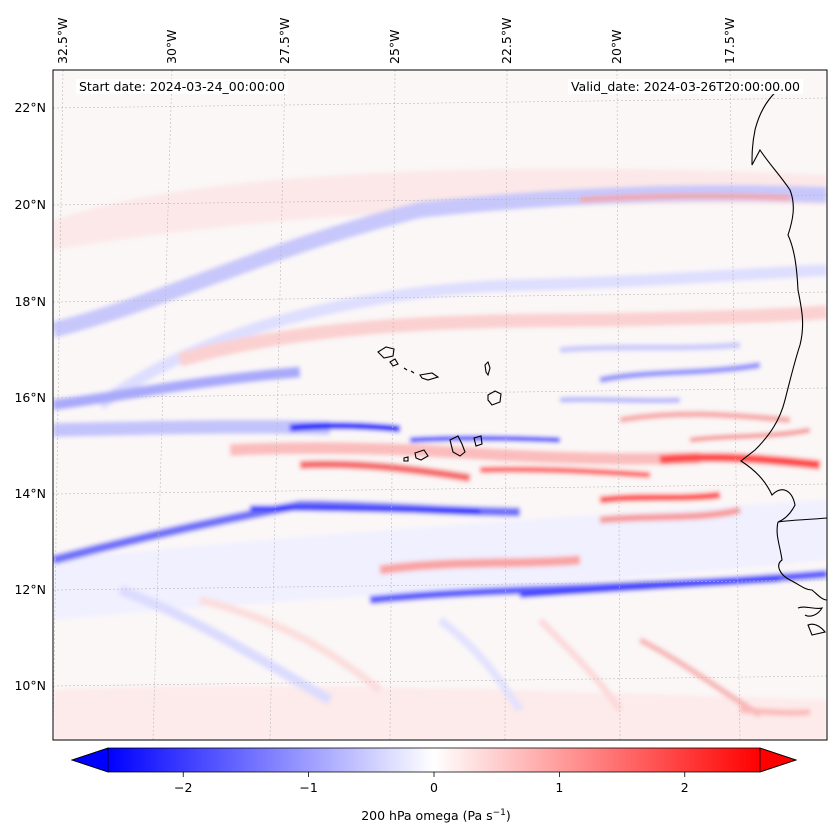 This screenshot has width=837, height=839. Describe the element at coordinates (171, 46) in the screenshot. I see `lon-label-30w: 30°W` at that location.